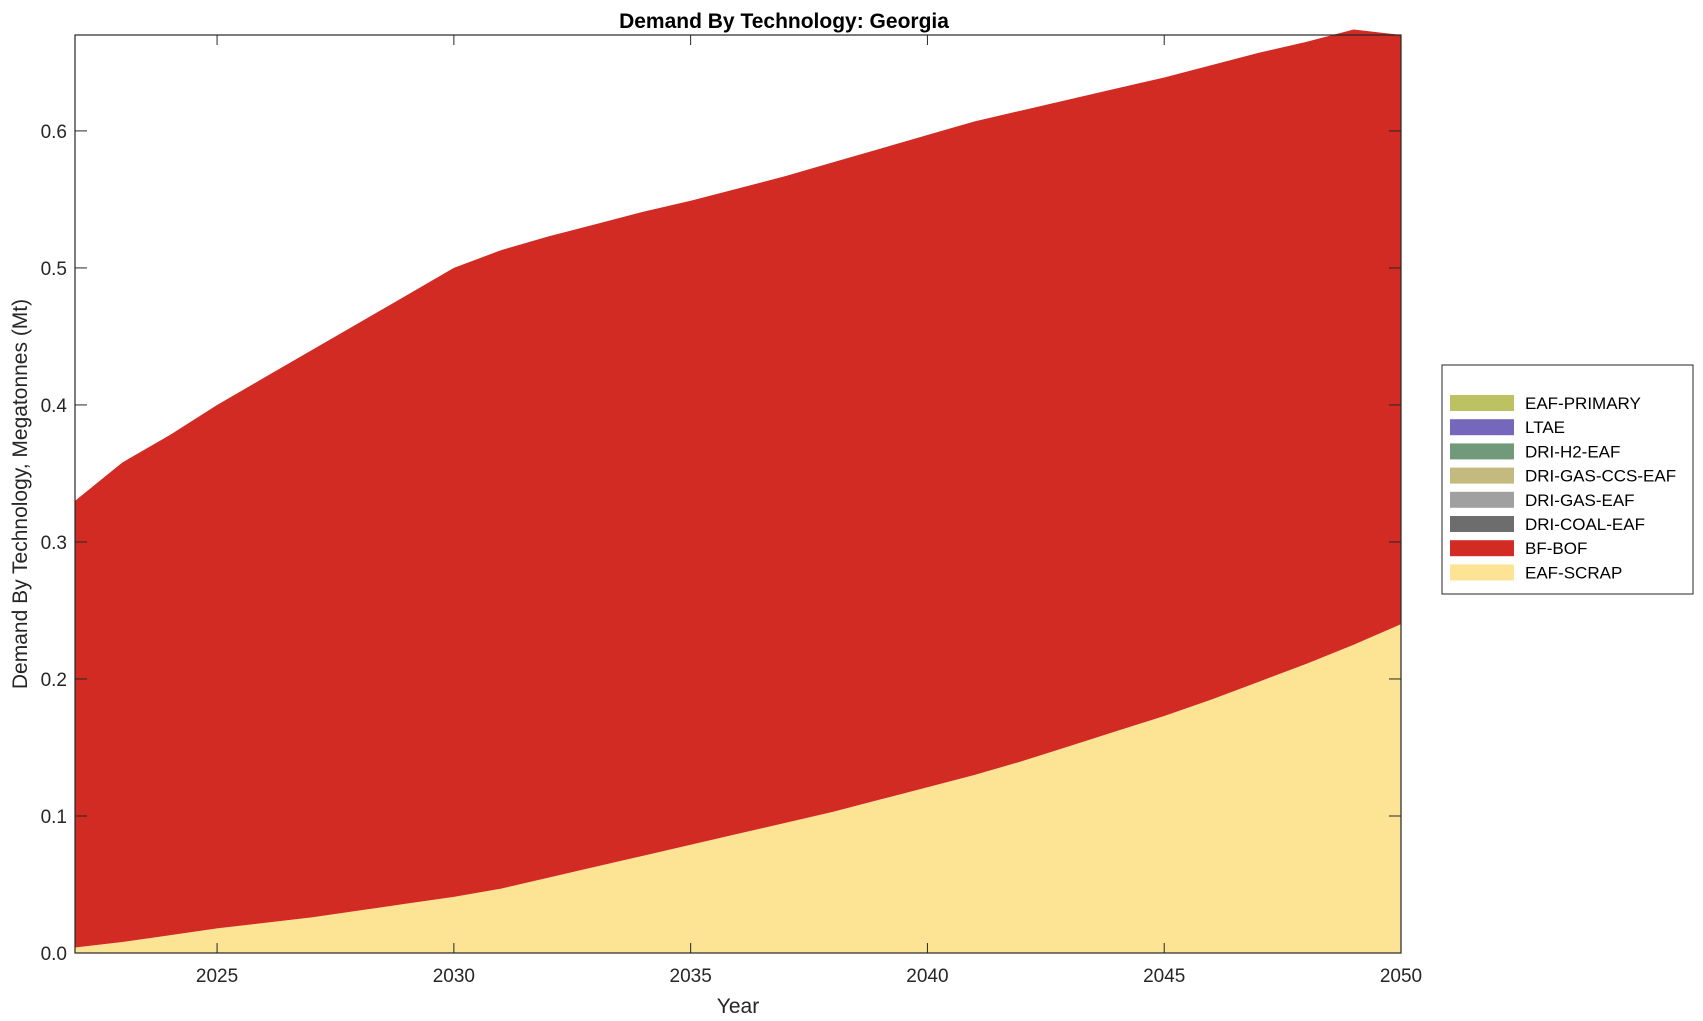 The height and width of the screenshot is (1021, 1703). I want to click on legend-label-eaf-scrap: EAF-SCRAP, so click(1573, 572).